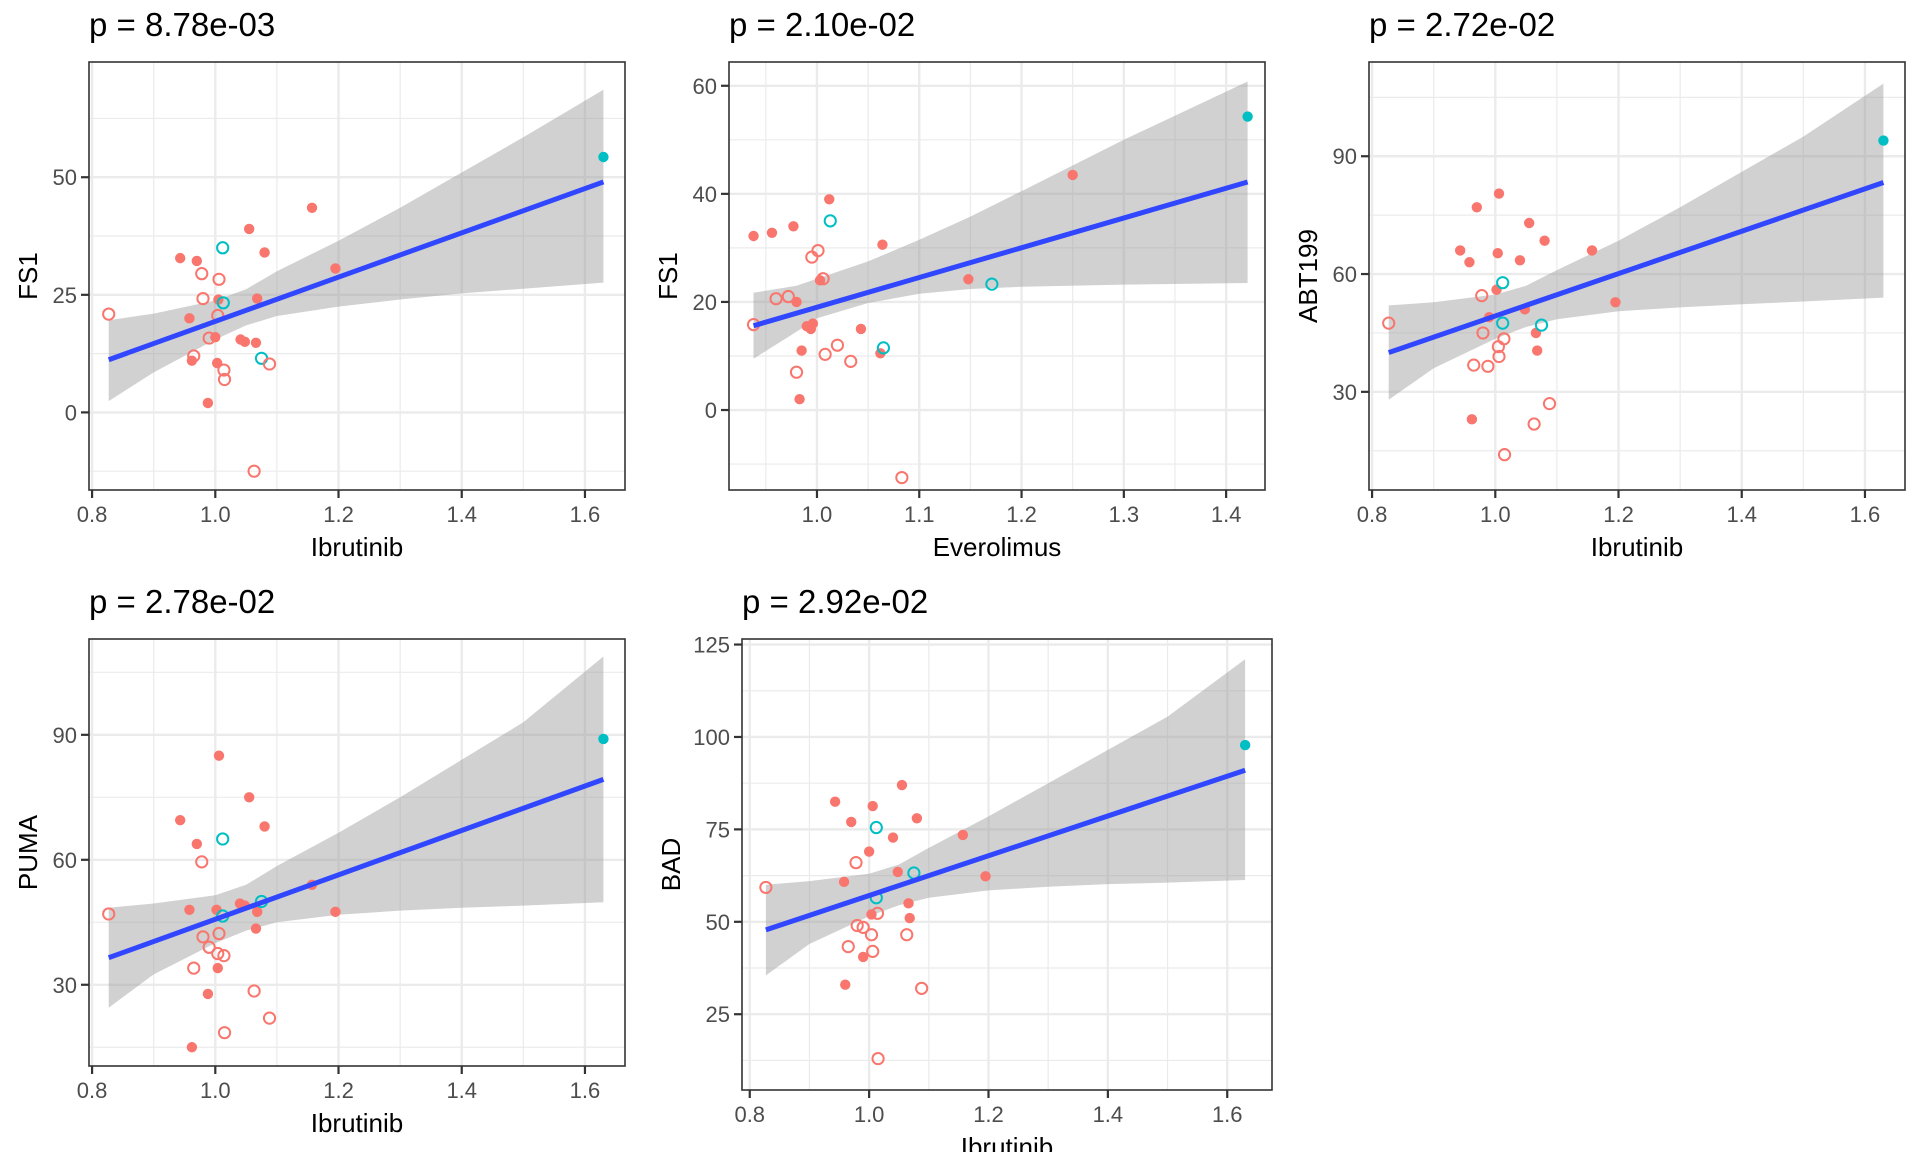 The width and height of the screenshot is (1920, 1152). Describe the element at coordinates (71, 412) in the screenshot. I see `y-tick-label: 0` at that location.